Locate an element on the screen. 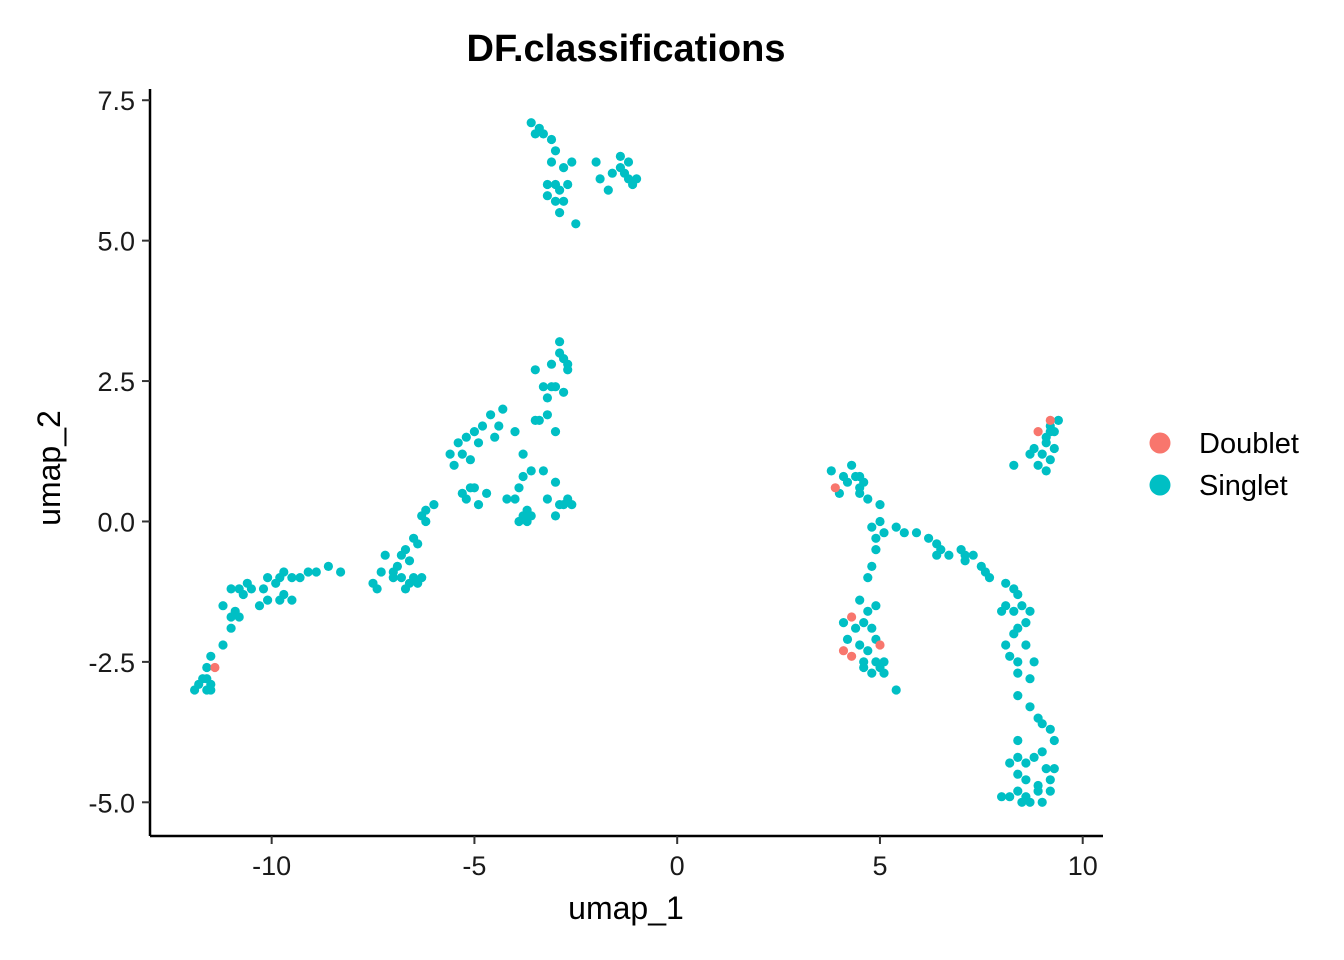 The image size is (1344, 960). x-tick-label-0: -10 is located at coordinates (271, 866).